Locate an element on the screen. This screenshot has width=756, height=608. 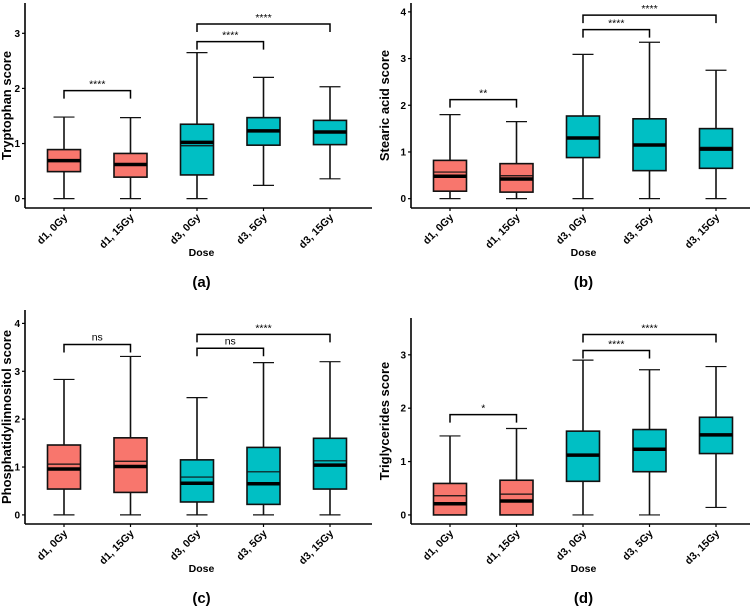
significance-bracket: * is located at coordinates (483, 413).